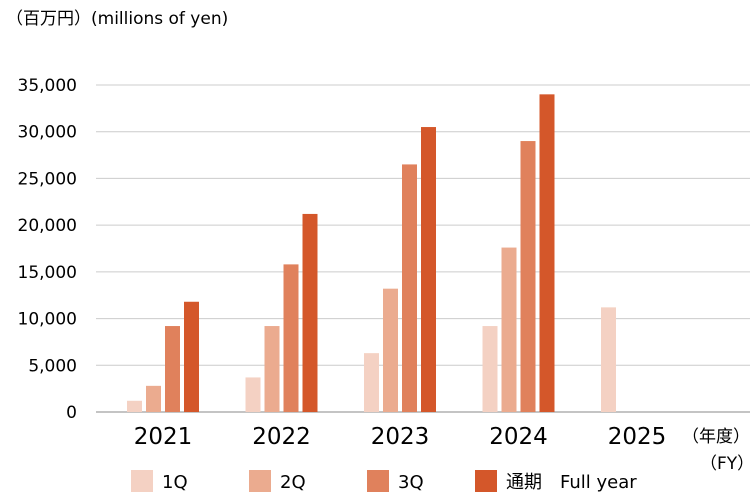  What do you see at coordinates (47, 226) in the screenshot?
I see `y-tick-label: 20,000` at bounding box center [47, 226].